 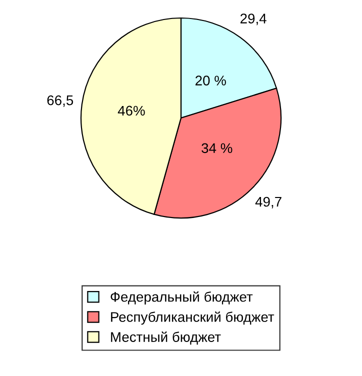 I want to click on text: 20 %, so click(x=211, y=81).